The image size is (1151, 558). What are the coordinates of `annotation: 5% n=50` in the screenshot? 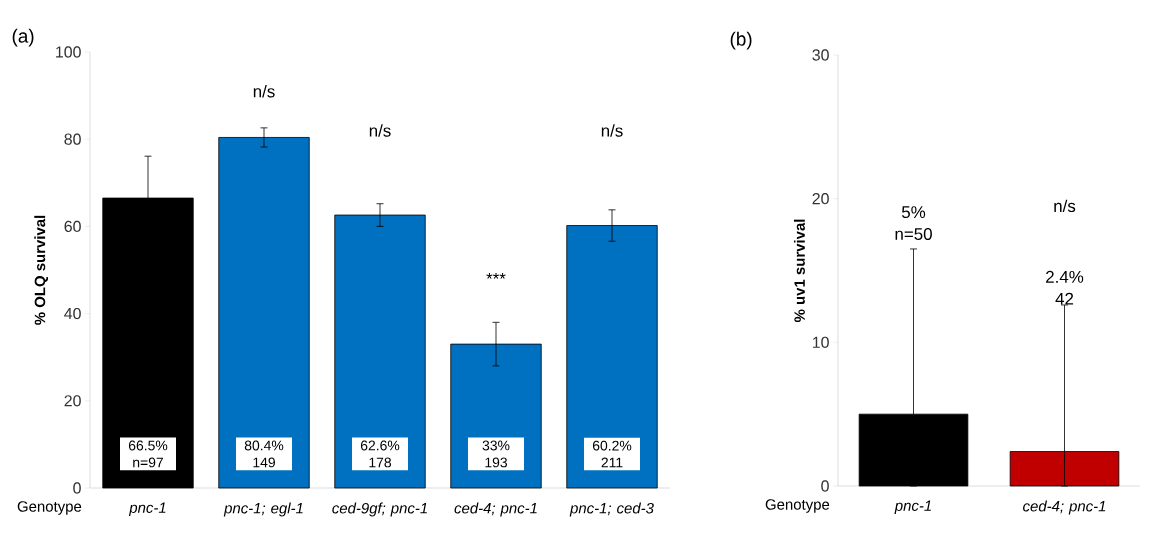 It's located at (913, 223).